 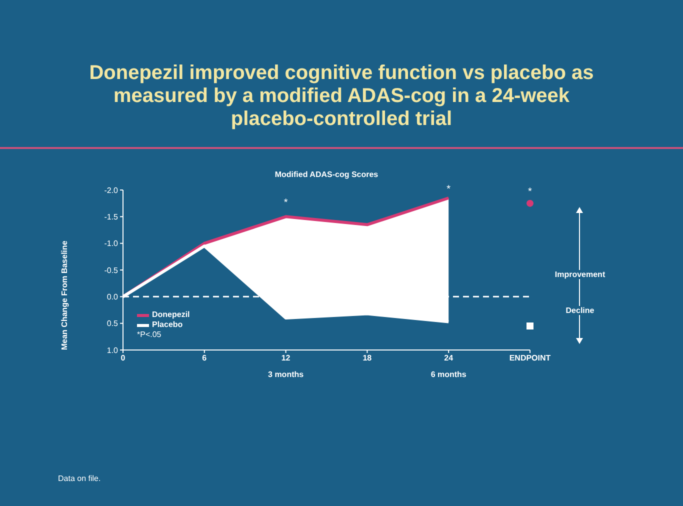 What do you see at coordinates (580, 310) in the screenshot?
I see `text: Decline` at bounding box center [580, 310].